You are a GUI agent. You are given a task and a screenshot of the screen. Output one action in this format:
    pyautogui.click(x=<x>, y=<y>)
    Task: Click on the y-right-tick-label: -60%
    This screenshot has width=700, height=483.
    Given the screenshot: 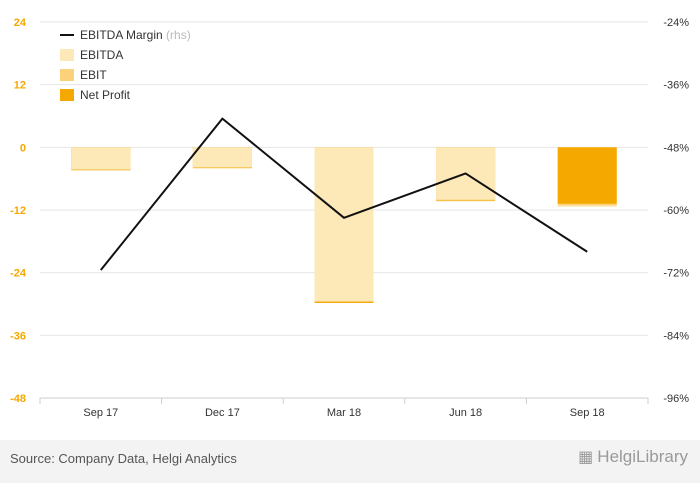 What is the action you would take?
    pyautogui.click(x=676, y=211)
    